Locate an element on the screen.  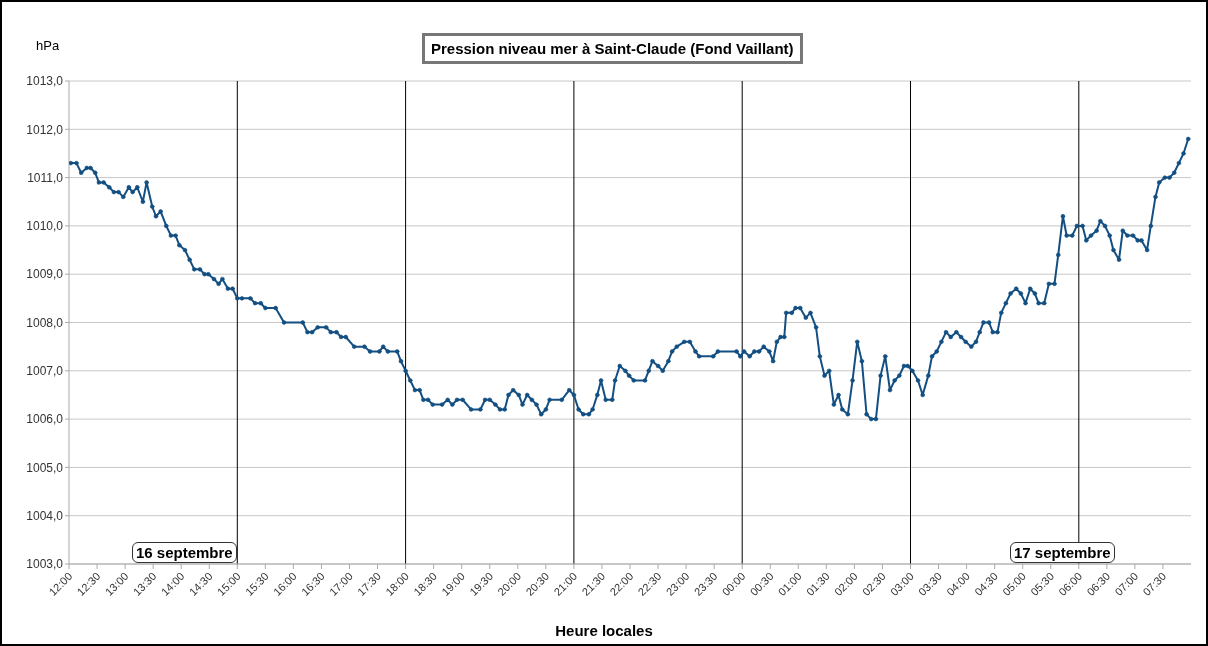
y-tick-label: 1004,0 is located at coordinates (45, 515).